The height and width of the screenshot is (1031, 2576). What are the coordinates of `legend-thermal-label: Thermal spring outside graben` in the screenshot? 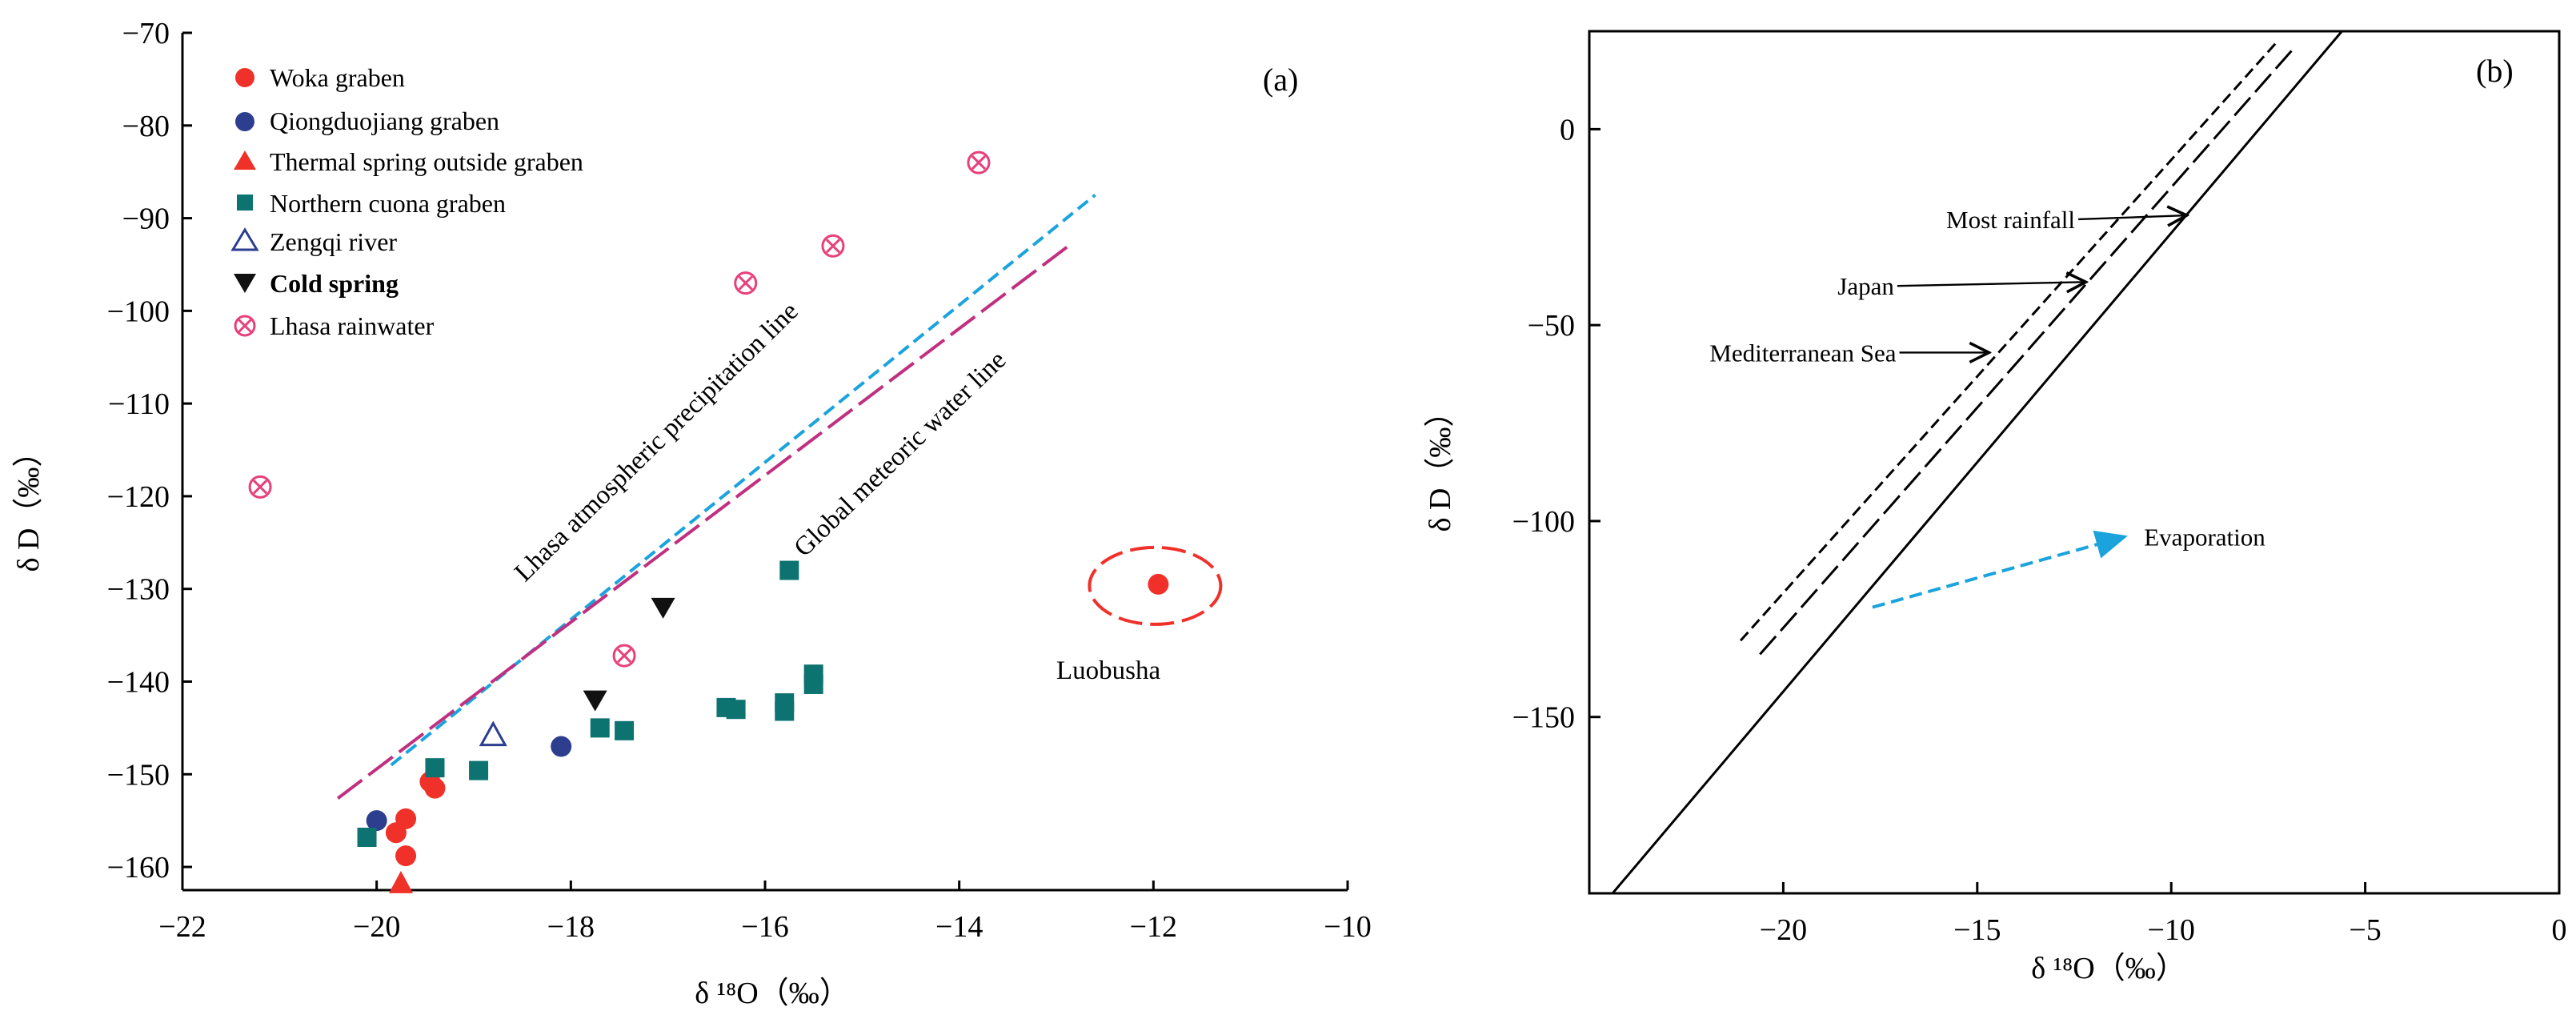 It's located at (426, 161).